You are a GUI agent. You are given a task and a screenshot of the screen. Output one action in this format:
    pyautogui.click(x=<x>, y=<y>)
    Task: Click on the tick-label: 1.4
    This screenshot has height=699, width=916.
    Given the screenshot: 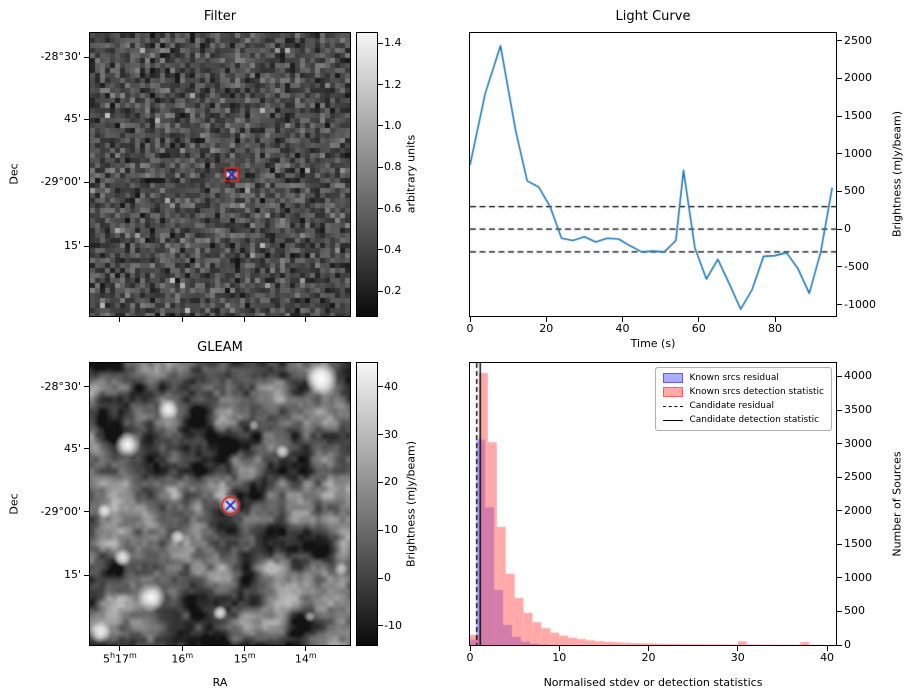 What is the action you would take?
    pyautogui.click(x=393, y=43)
    